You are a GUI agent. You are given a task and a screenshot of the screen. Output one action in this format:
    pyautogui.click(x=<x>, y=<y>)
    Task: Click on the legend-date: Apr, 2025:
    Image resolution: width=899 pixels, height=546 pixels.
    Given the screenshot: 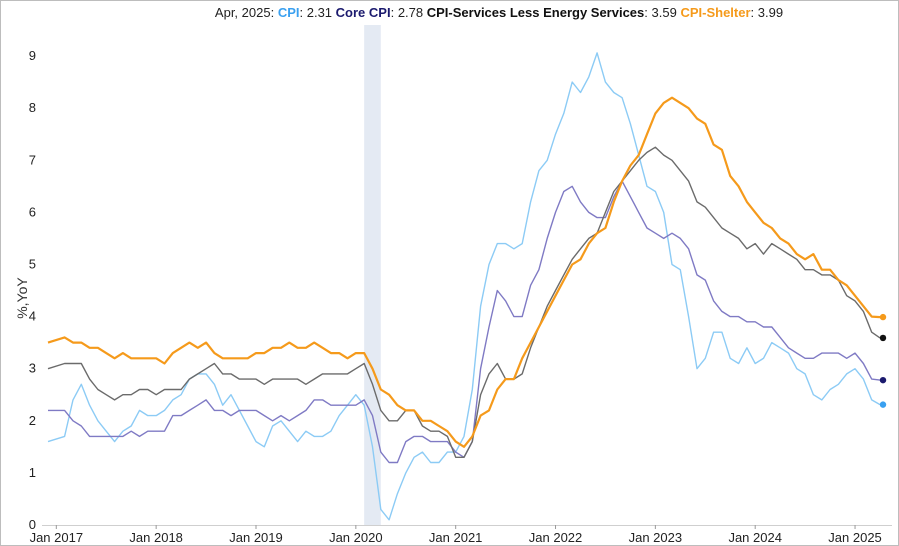 What is the action you would take?
    pyautogui.click(x=244, y=12)
    